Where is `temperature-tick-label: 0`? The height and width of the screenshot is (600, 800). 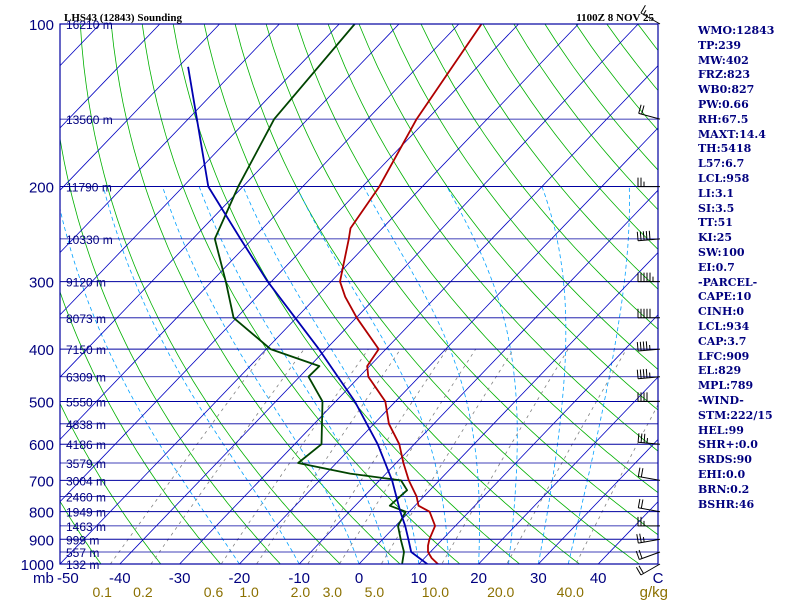
temperature-tick-label: 0 is located at coordinates (359, 578).